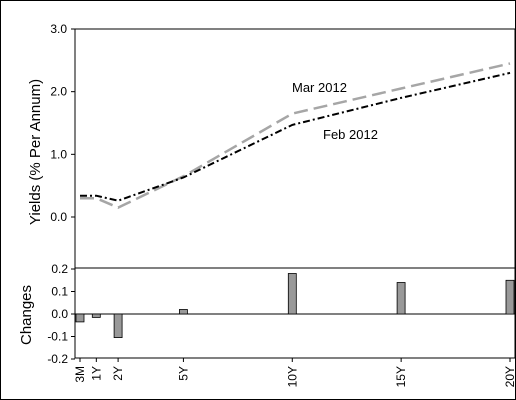  What do you see at coordinates (26, 315) in the screenshot?
I see `changes-y-axis-title: Changes` at bounding box center [26, 315].